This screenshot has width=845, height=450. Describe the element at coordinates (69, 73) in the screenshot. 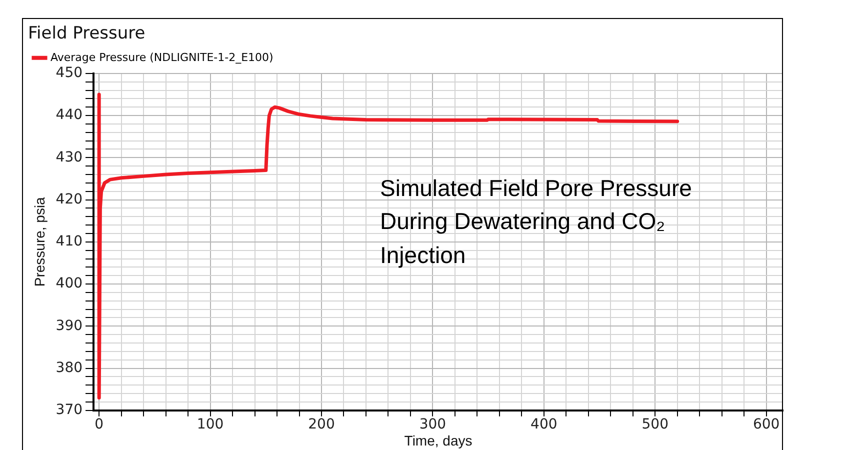

I see `y-tick-label: 450` at that location.